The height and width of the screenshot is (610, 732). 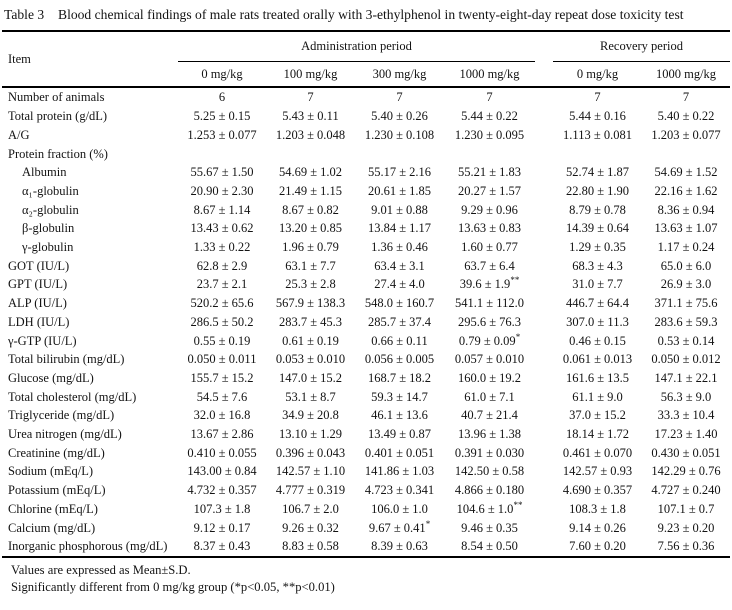 I want to click on cell-value: 0.61 ± 0.19, so click(x=310, y=340).